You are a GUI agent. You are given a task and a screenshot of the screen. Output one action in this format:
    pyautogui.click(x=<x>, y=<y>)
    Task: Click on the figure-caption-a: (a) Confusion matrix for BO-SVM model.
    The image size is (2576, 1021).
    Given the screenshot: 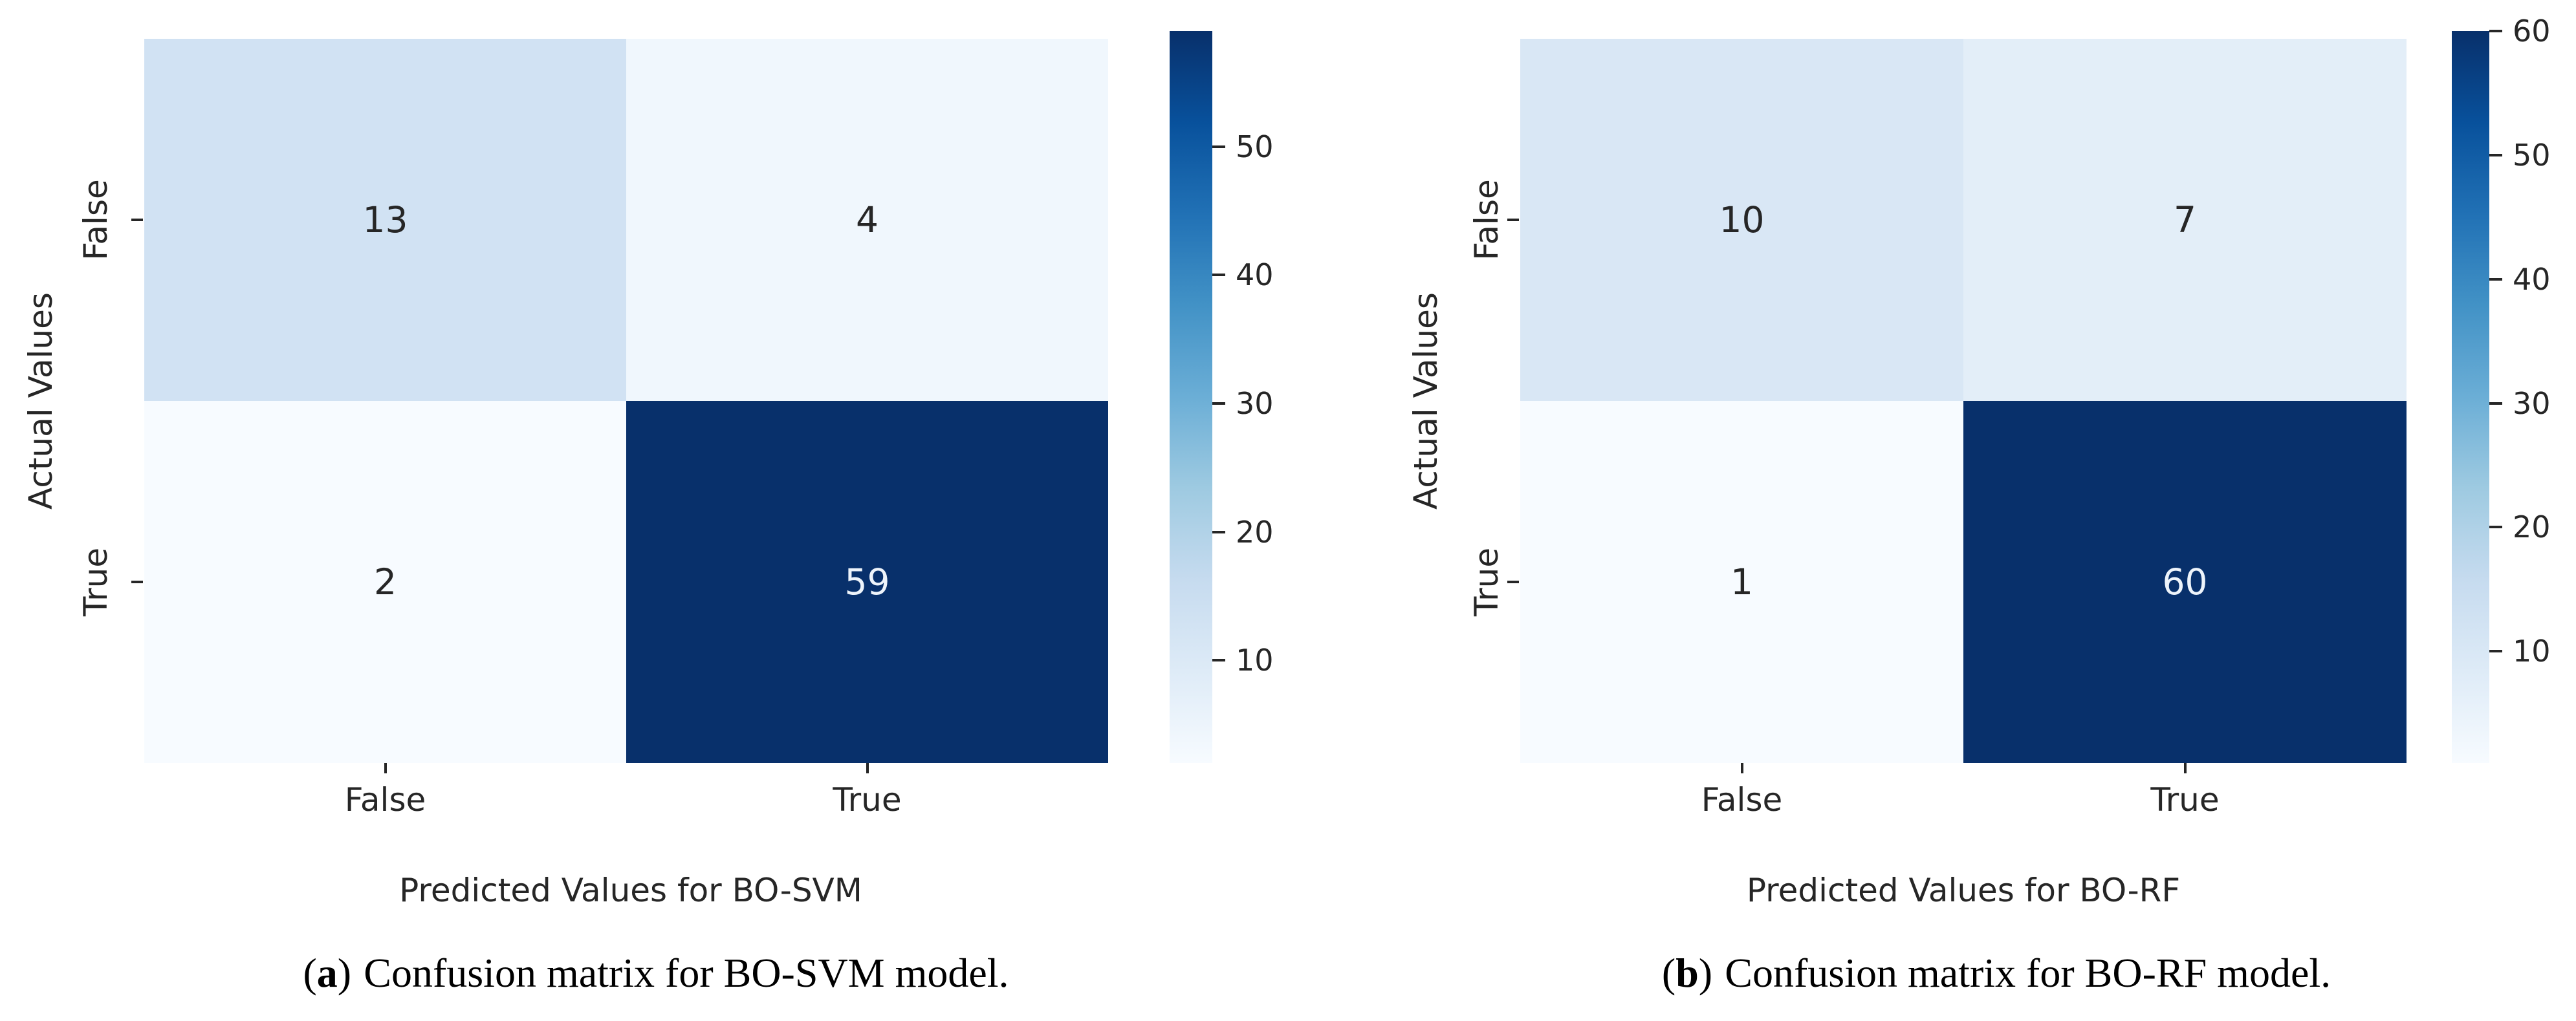 What is the action you would take?
    pyautogui.click(x=656, y=973)
    